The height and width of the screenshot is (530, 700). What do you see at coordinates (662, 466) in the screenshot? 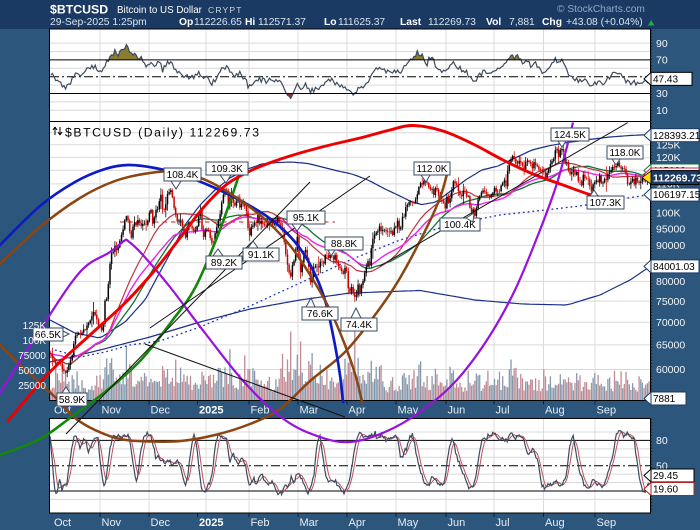
I see `svg-text: 50` at bounding box center [662, 466].